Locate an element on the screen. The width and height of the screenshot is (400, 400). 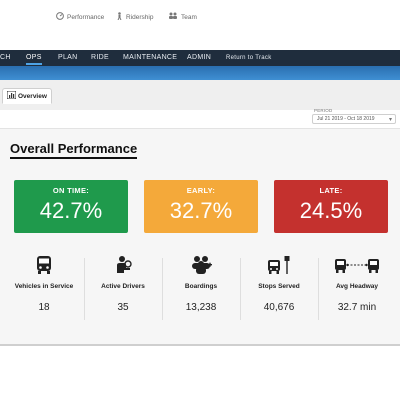
team-icon is located at coordinates (173, 17).